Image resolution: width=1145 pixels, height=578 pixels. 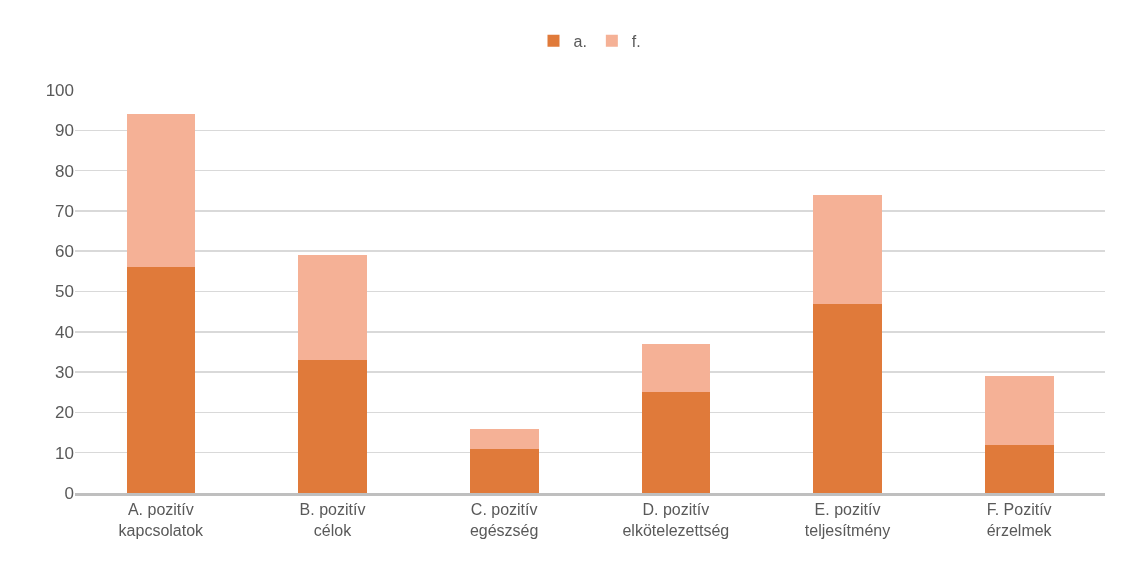 What do you see at coordinates (504, 520) in the screenshot?
I see `x-tick-label: C. pozitív egészség` at bounding box center [504, 520].